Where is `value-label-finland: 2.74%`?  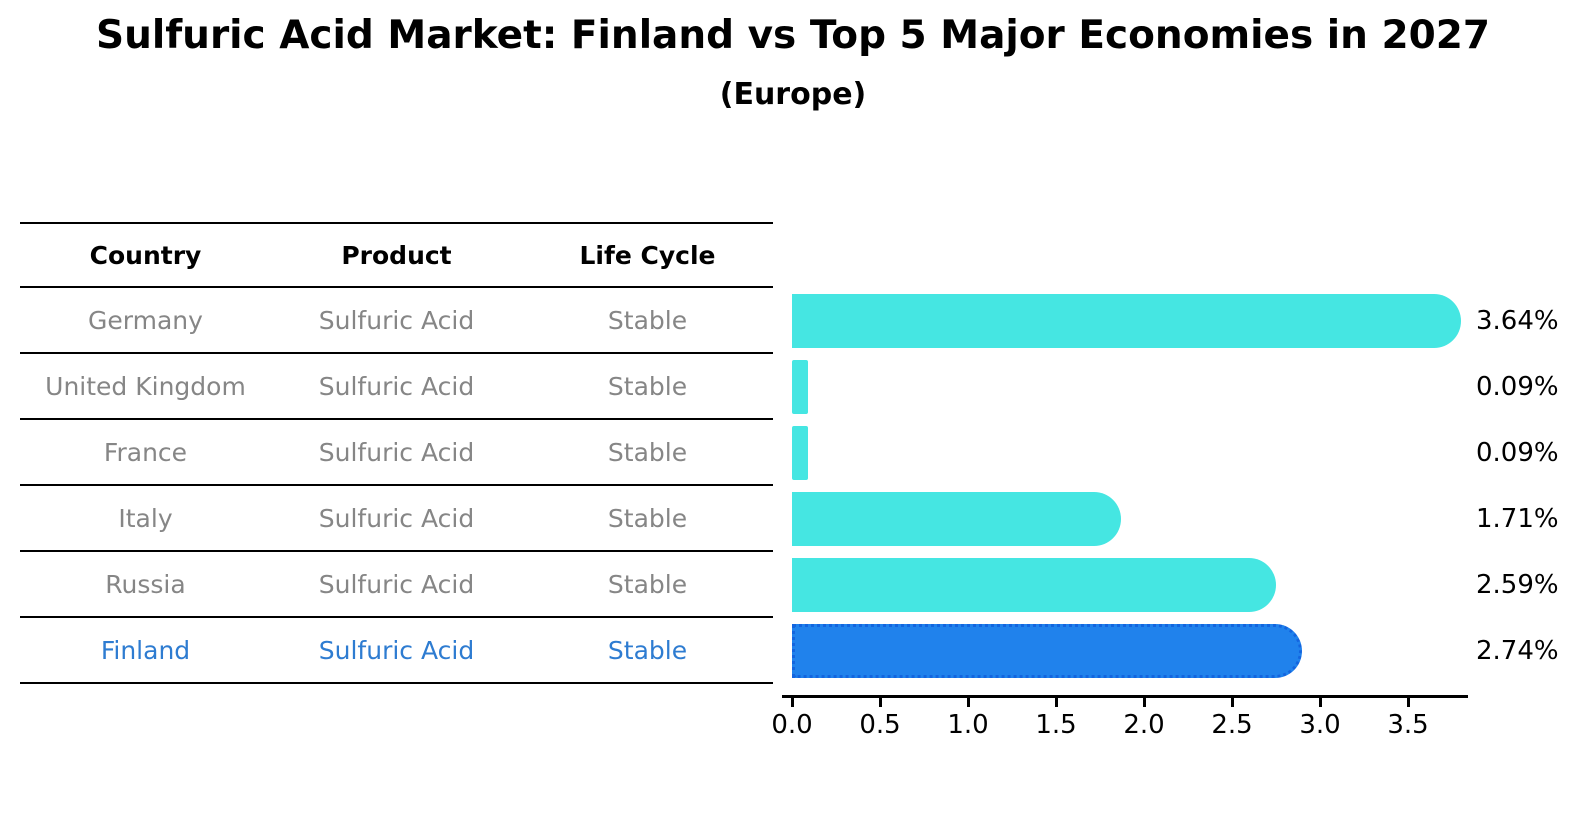 value-label-finland: 2.74% is located at coordinates (1517, 651).